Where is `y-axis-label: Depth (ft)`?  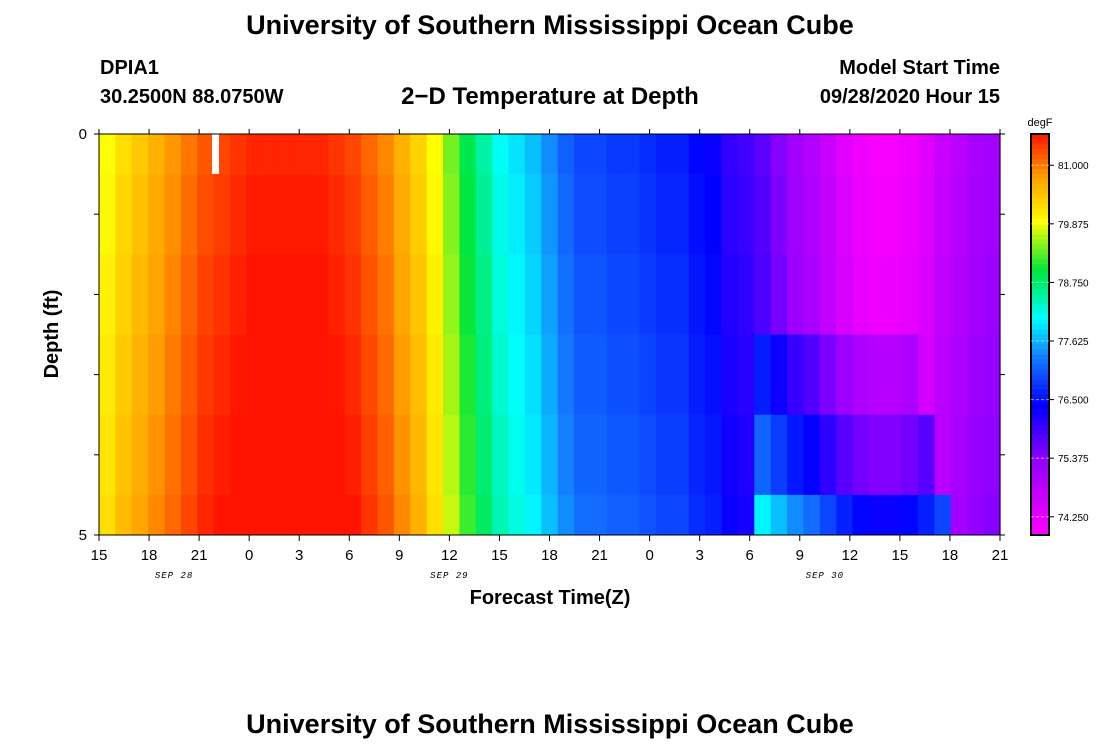 y-axis-label: Depth (ft) is located at coordinates (52, 334).